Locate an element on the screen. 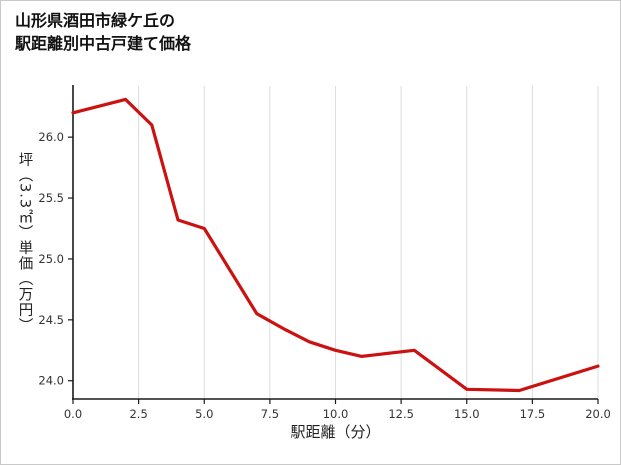  y-tick-label: 24.5 is located at coordinates (51, 320).